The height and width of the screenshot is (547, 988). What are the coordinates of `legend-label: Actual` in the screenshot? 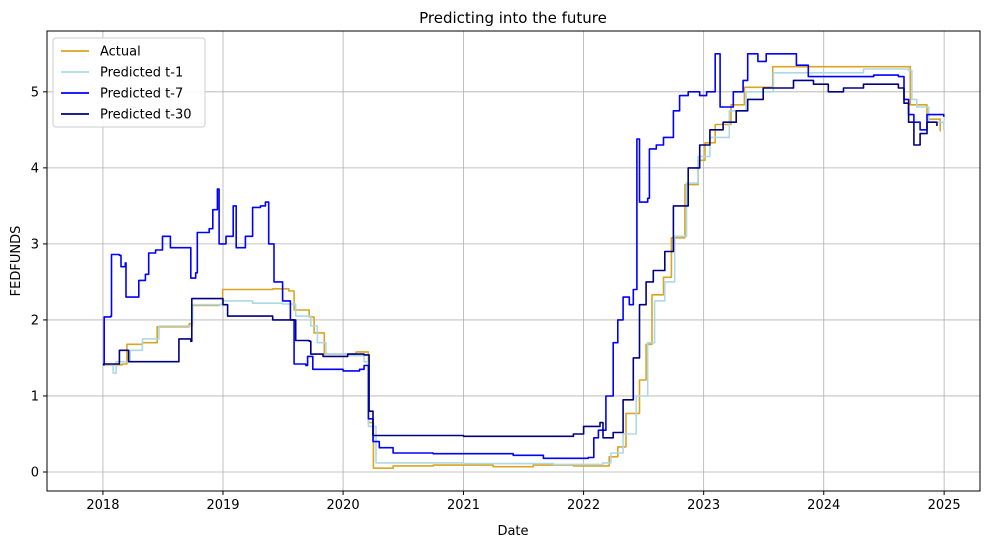 It's located at (120, 52).